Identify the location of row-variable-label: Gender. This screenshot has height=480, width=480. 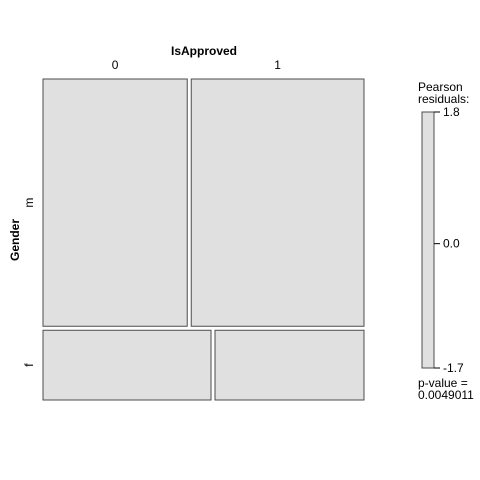
(15, 240).